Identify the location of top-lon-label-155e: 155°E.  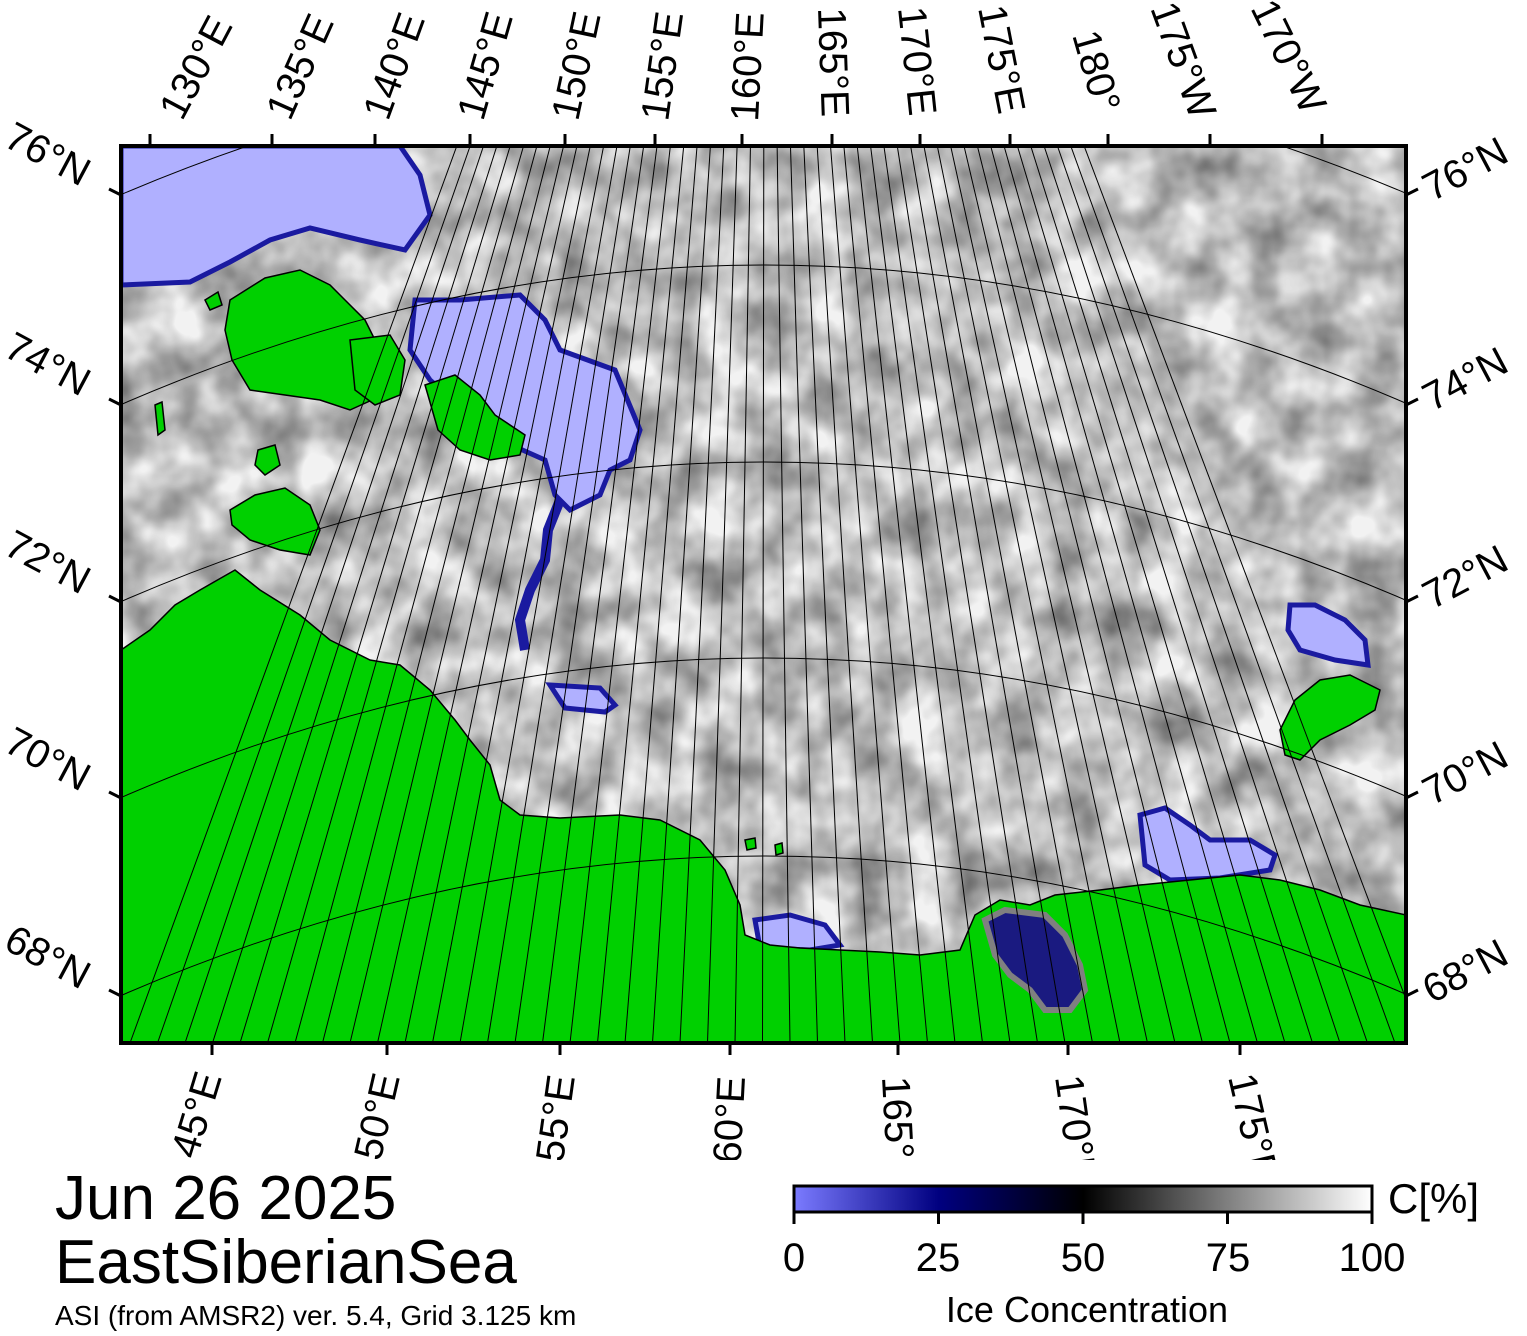
(662, 66).